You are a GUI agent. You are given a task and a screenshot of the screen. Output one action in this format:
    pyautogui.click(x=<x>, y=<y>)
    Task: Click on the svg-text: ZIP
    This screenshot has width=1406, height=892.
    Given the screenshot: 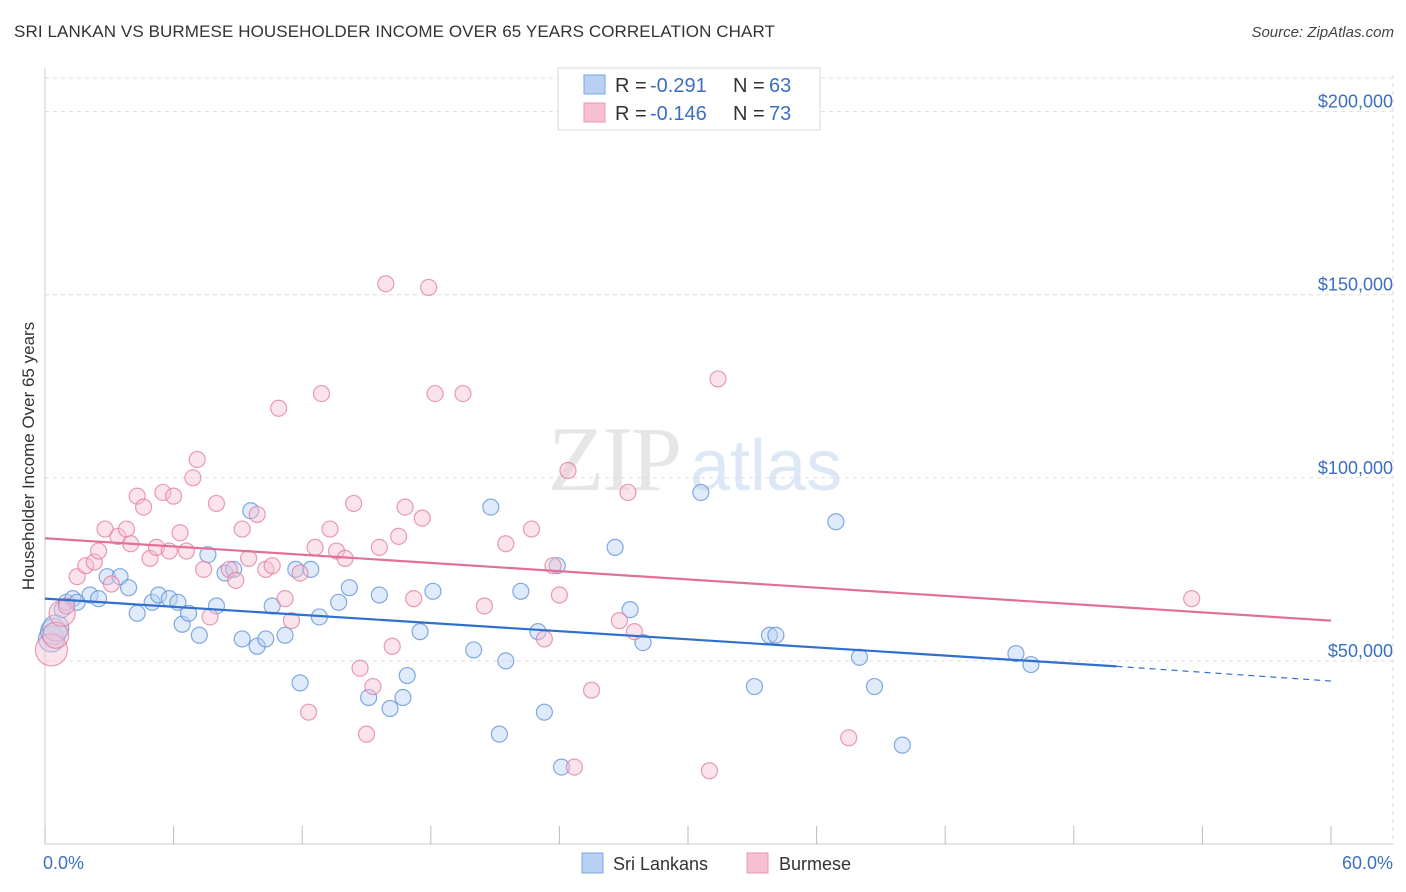 What is the action you would take?
    pyautogui.click(x=614, y=459)
    